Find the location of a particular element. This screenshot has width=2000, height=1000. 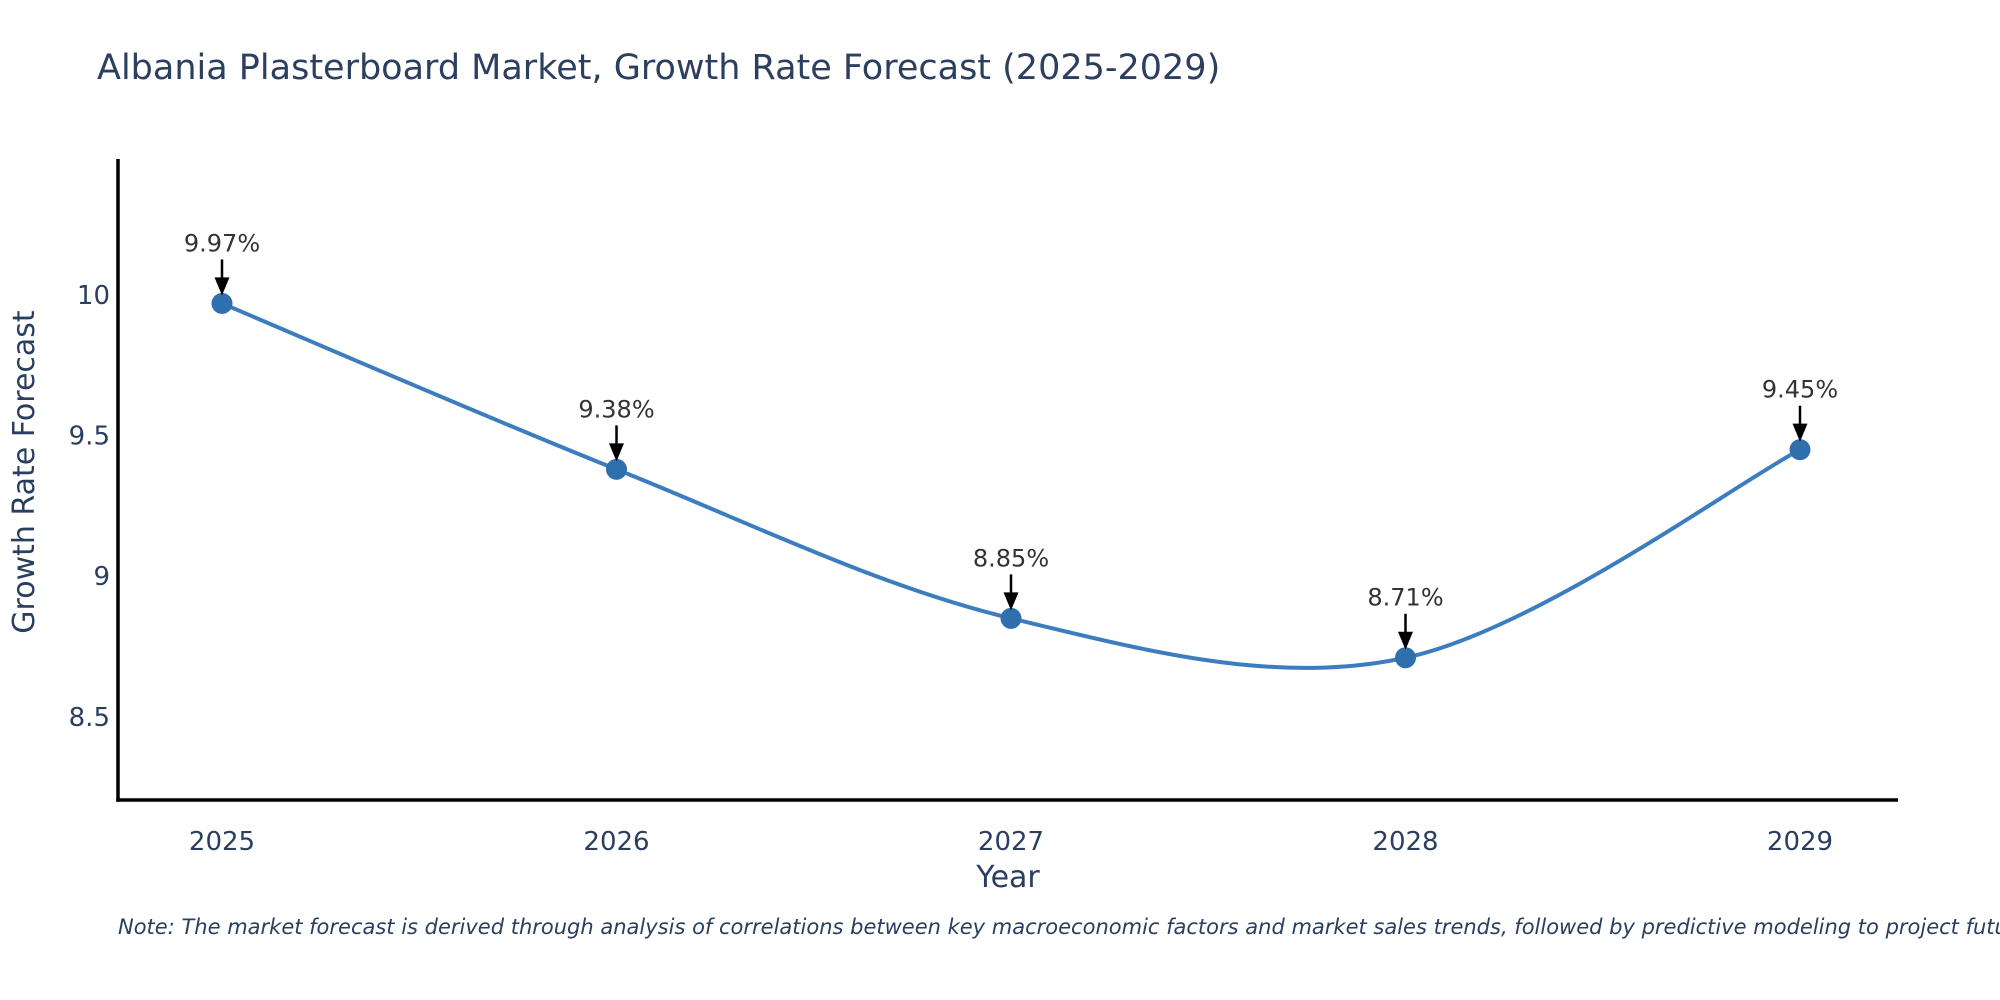

data-point-2027 is located at coordinates (1011, 618).